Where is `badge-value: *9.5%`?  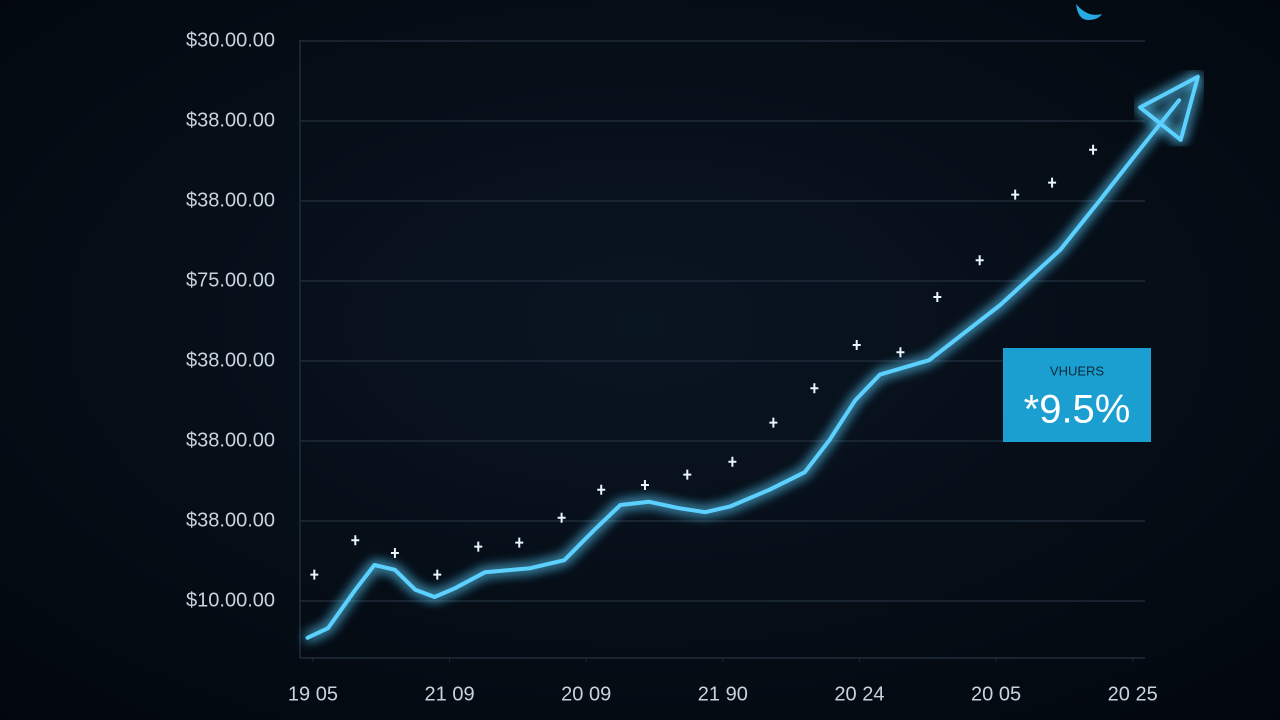
badge-value: *9.5% is located at coordinates (1077, 410).